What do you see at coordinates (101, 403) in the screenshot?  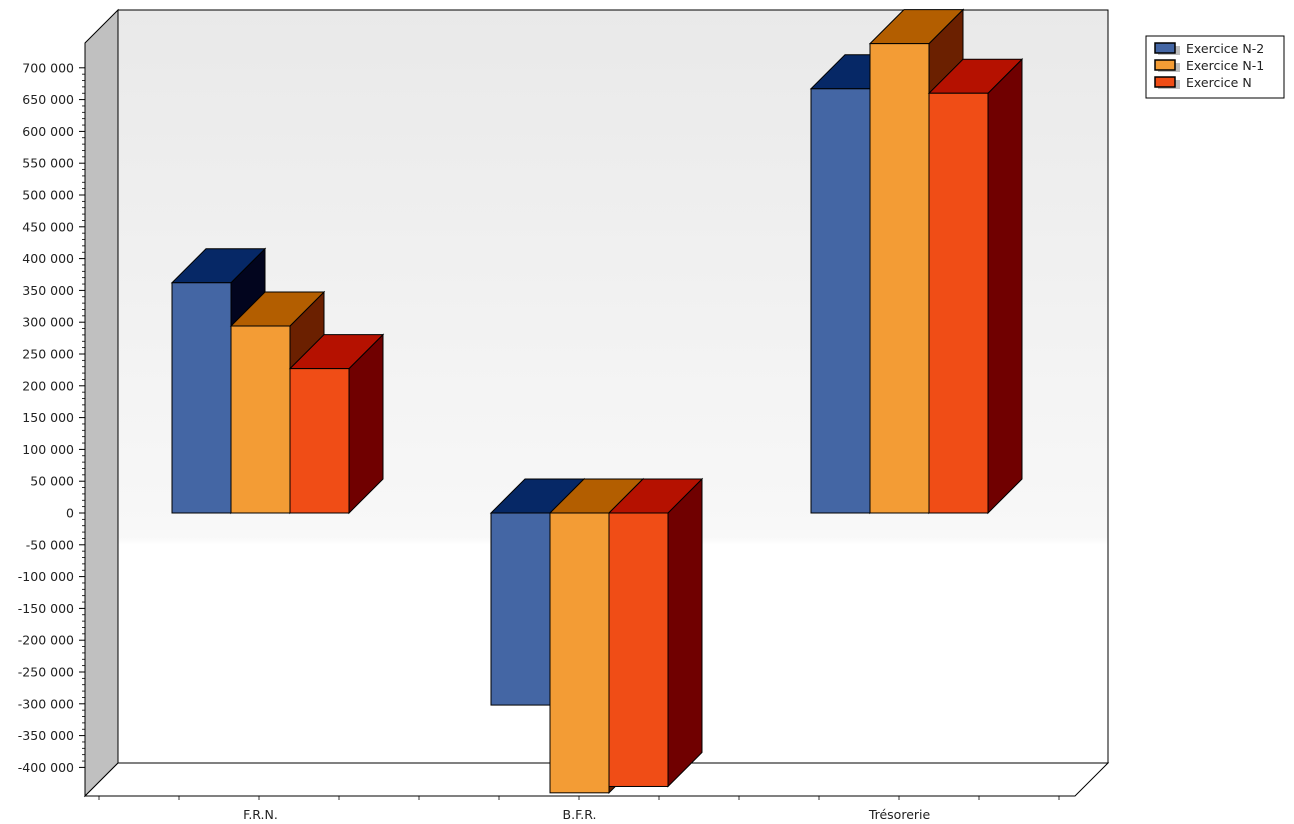 I see `left-wall` at bounding box center [101, 403].